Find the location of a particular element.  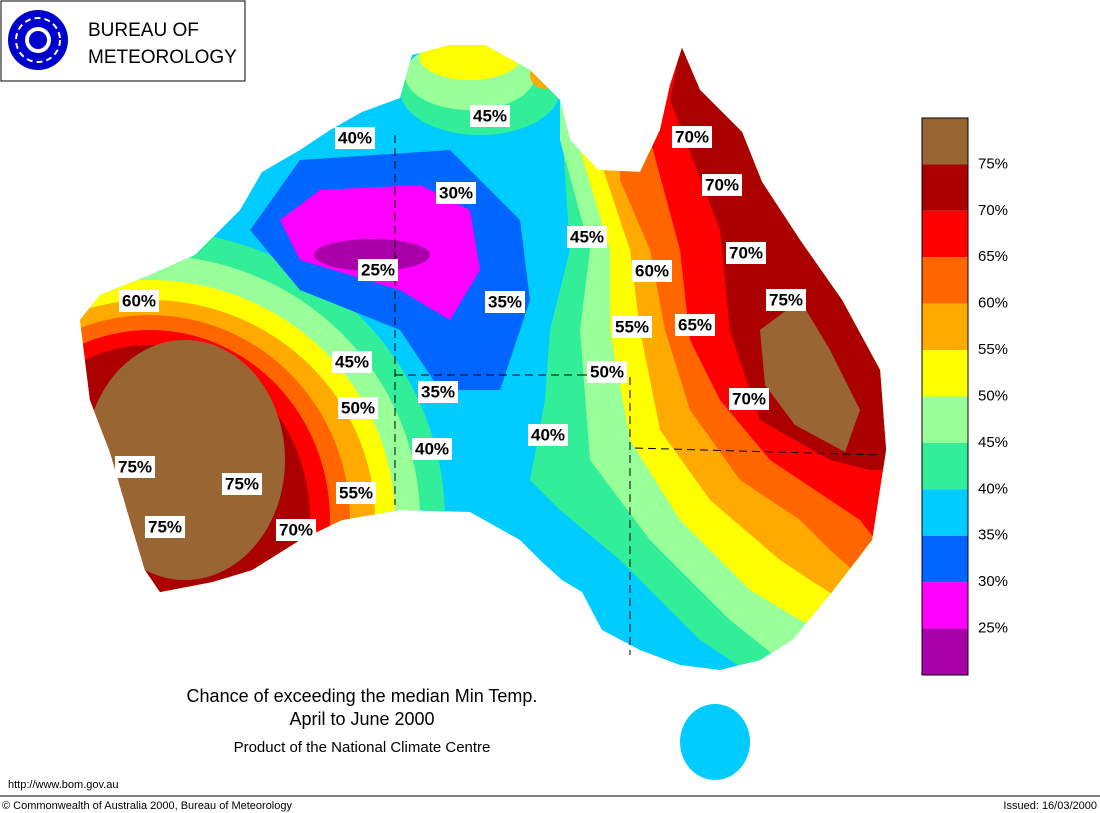

url: http://www.bom.gov.au is located at coordinates (63, 785).